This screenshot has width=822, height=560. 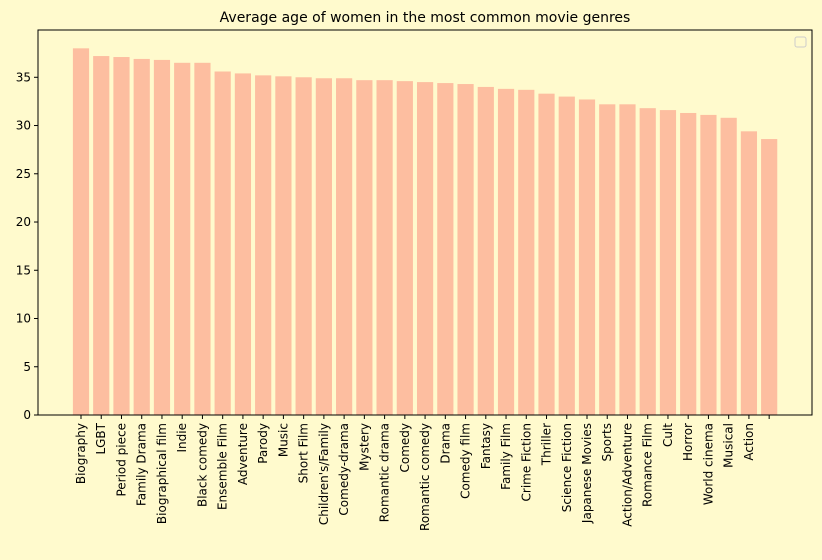 What do you see at coordinates (23, 77) in the screenshot?
I see `y-tick-label: 35` at bounding box center [23, 77].